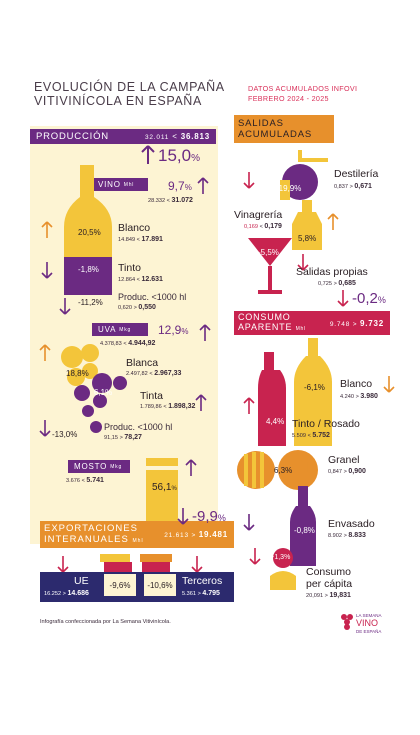  What do you see at coordinates (258, 215) in the screenshot?
I see `vinagreria-label: Vinagrería` at bounding box center [258, 215].